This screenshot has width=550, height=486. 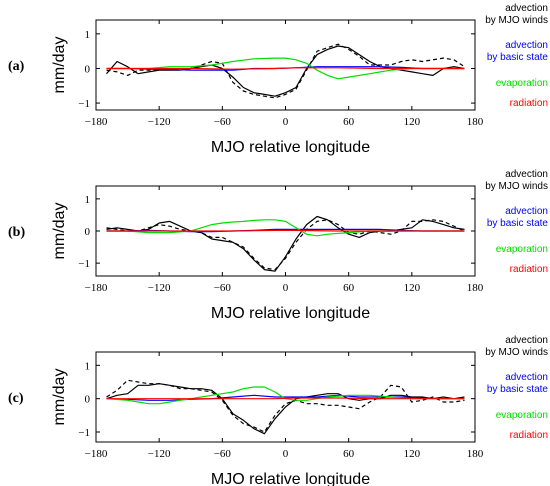 I want to click on panel-label: (a), so click(x=16, y=66).